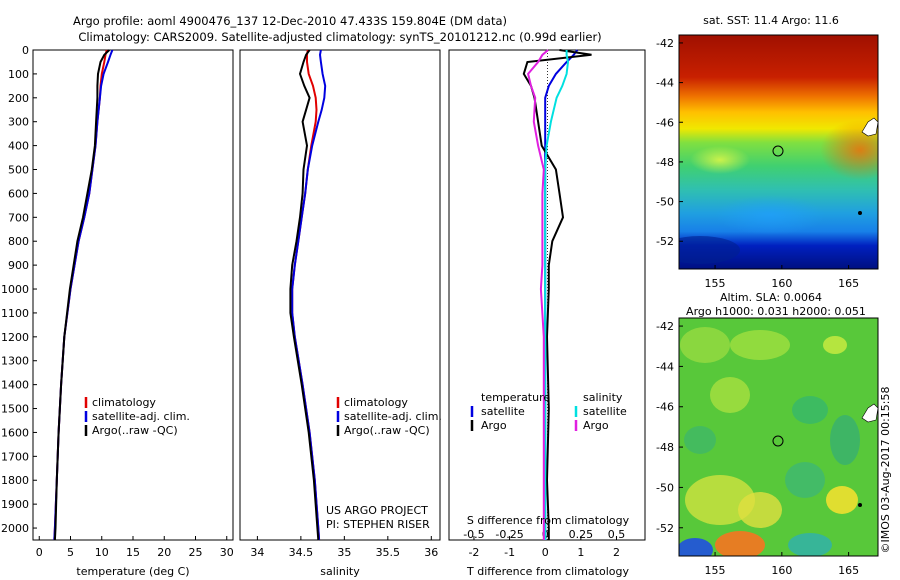 This screenshot has height=580, width=900. Describe the element at coordinates (132, 571) in the screenshot. I see `temperature-xlabel: temperature (deg C)` at that location.